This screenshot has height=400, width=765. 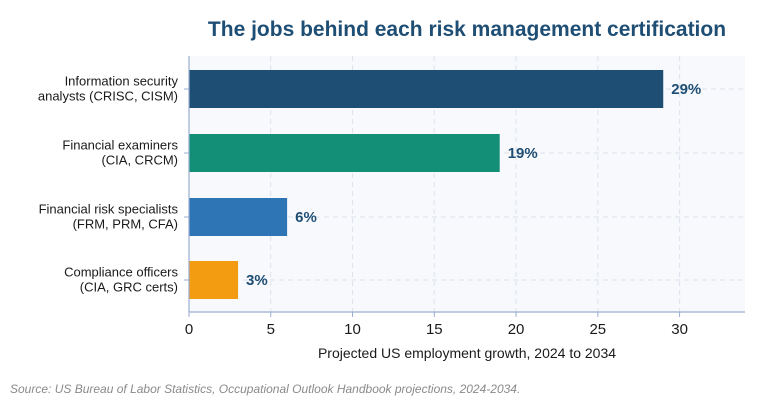 What do you see at coordinates (306, 217) in the screenshot?
I see `value-label: 6%` at bounding box center [306, 217].